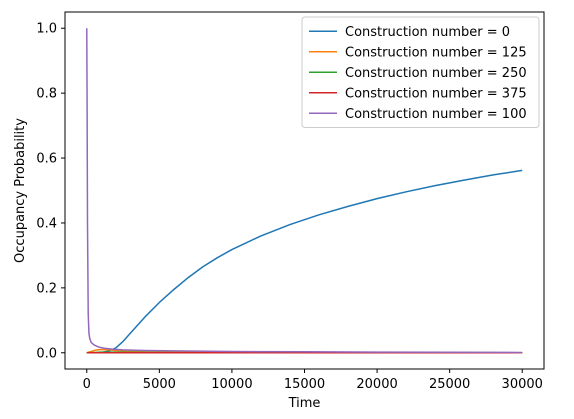 Image resolution: width=574 pixels, height=419 pixels. What do you see at coordinates (522, 384) in the screenshot?
I see `x-tick-label: 30000` at bounding box center [522, 384].